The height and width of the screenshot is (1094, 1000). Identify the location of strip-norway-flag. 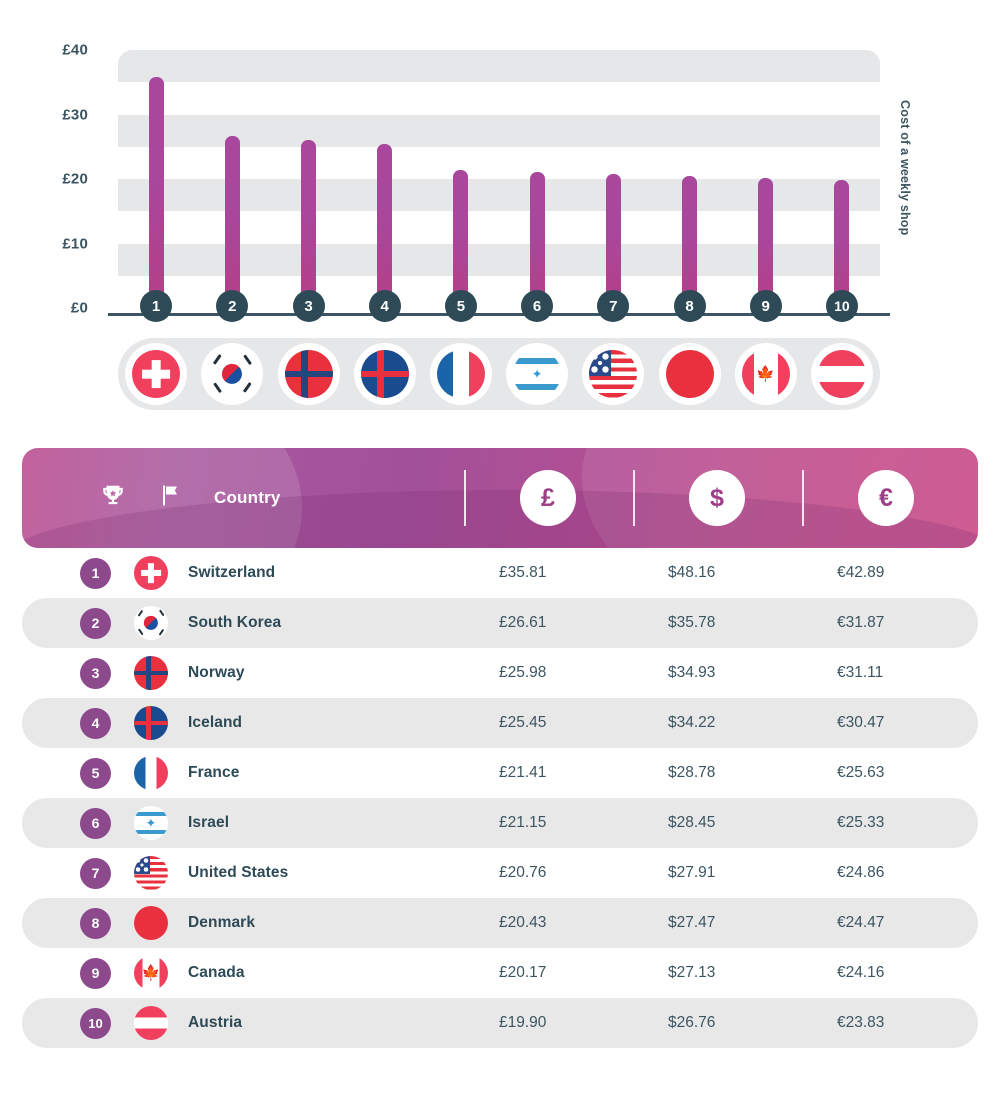
(308, 374).